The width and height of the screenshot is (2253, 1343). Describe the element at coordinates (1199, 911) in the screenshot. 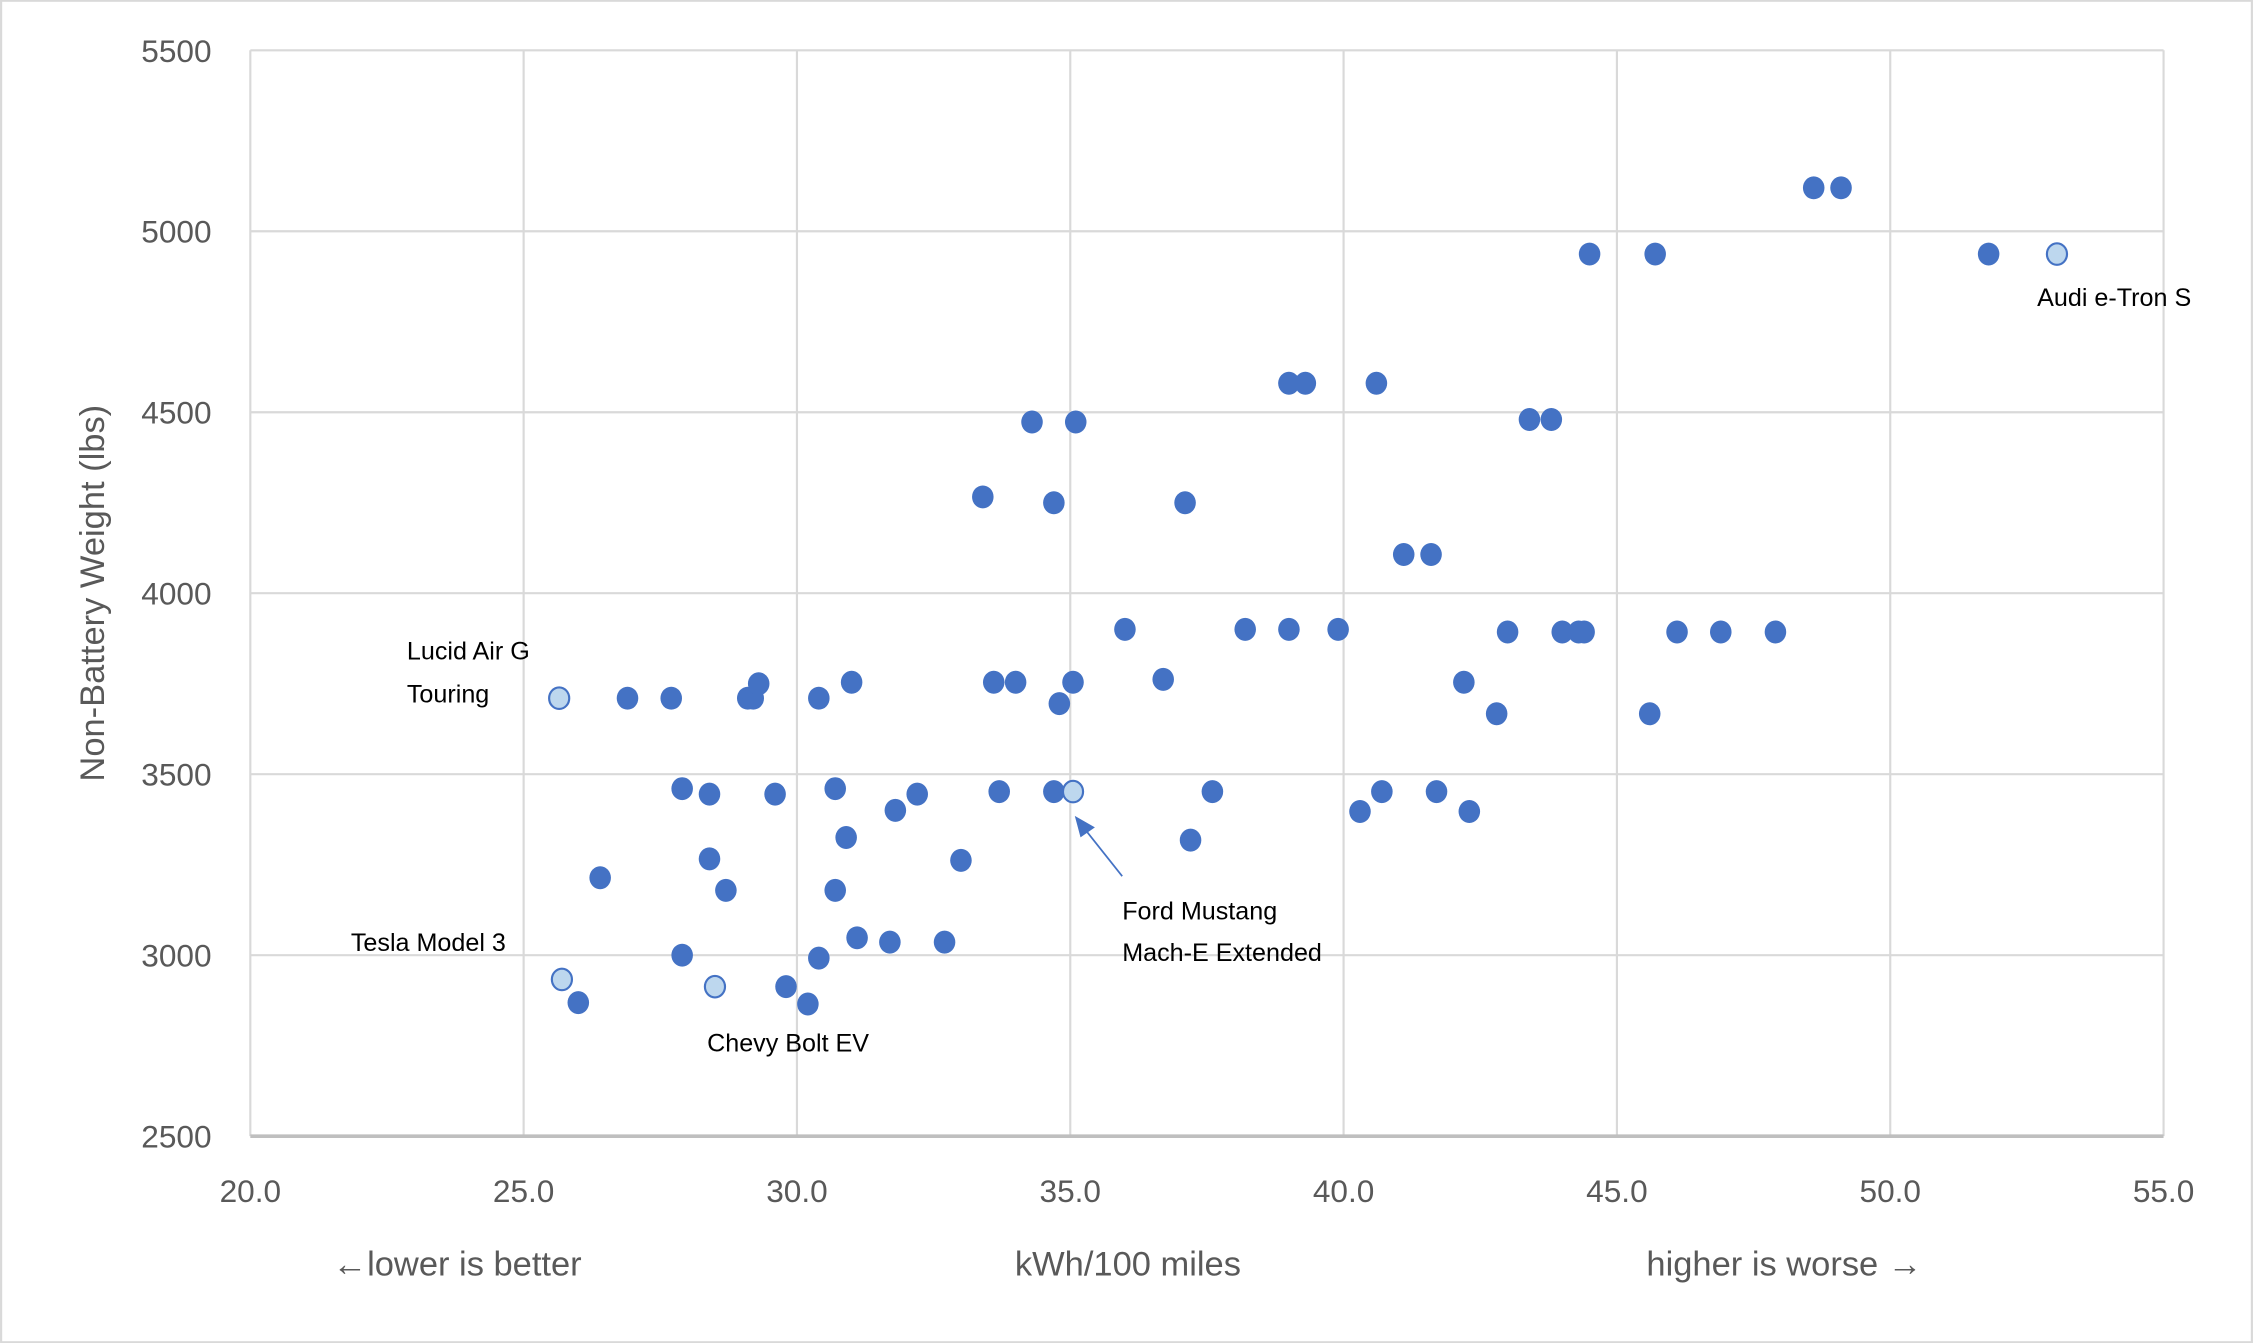

I see `point-label: Ford Mustang` at that location.